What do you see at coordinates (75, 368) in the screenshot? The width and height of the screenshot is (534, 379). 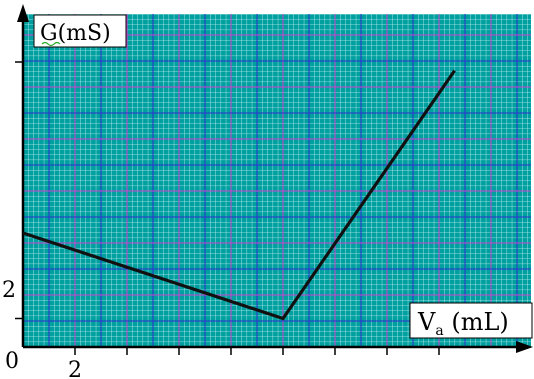 I see `x-tick-label: 2` at bounding box center [75, 368].